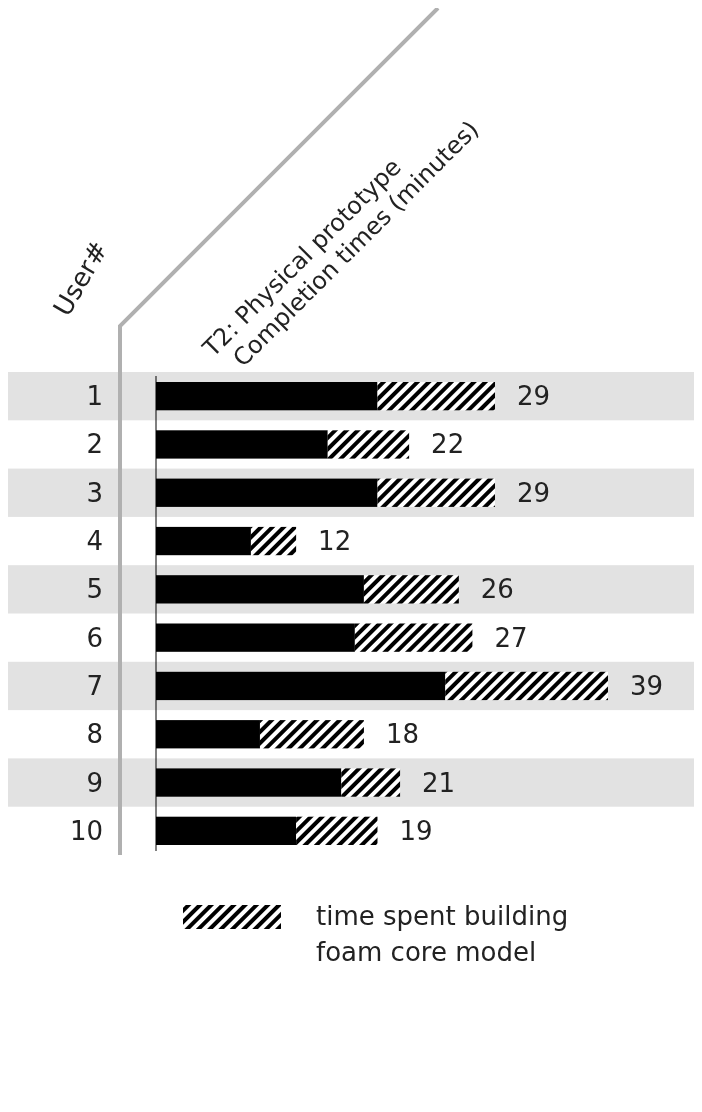 The image size is (702, 1112). What do you see at coordinates (647, 685) in the screenshot?
I see `annotation: 39` at bounding box center [647, 685].